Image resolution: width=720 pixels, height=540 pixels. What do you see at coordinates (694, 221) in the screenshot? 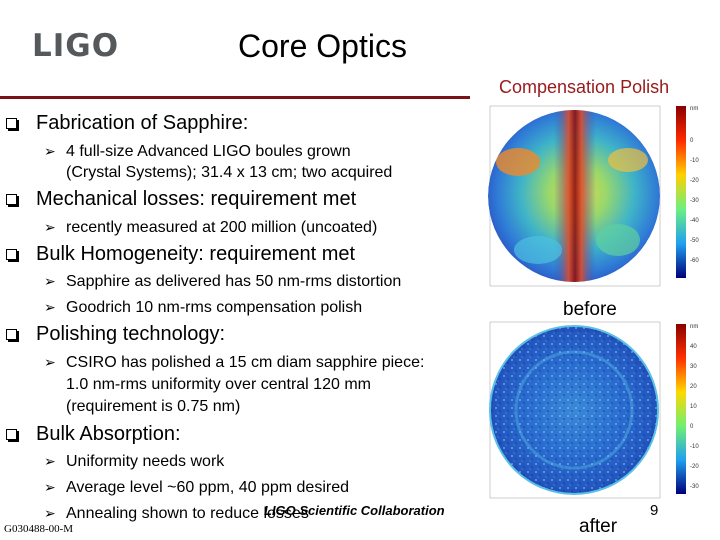
I see `scale-label: -40` at bounding box center [694, 221].